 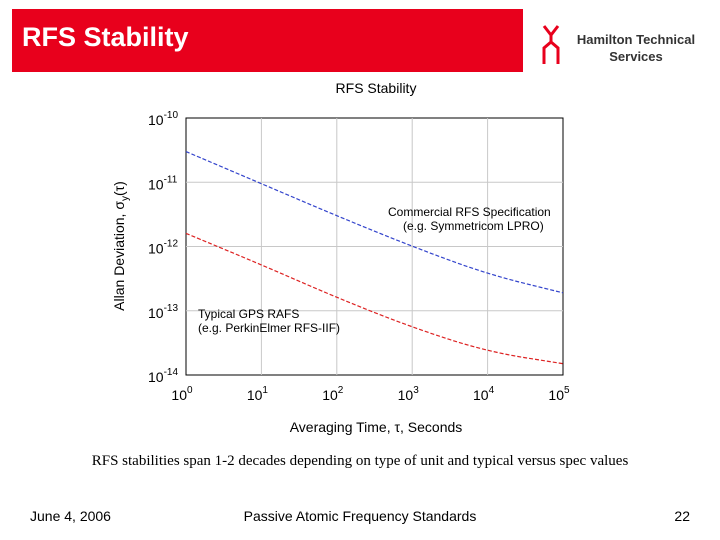 I want to click on logo-text-line2: Services, so click(x=636, y=56).